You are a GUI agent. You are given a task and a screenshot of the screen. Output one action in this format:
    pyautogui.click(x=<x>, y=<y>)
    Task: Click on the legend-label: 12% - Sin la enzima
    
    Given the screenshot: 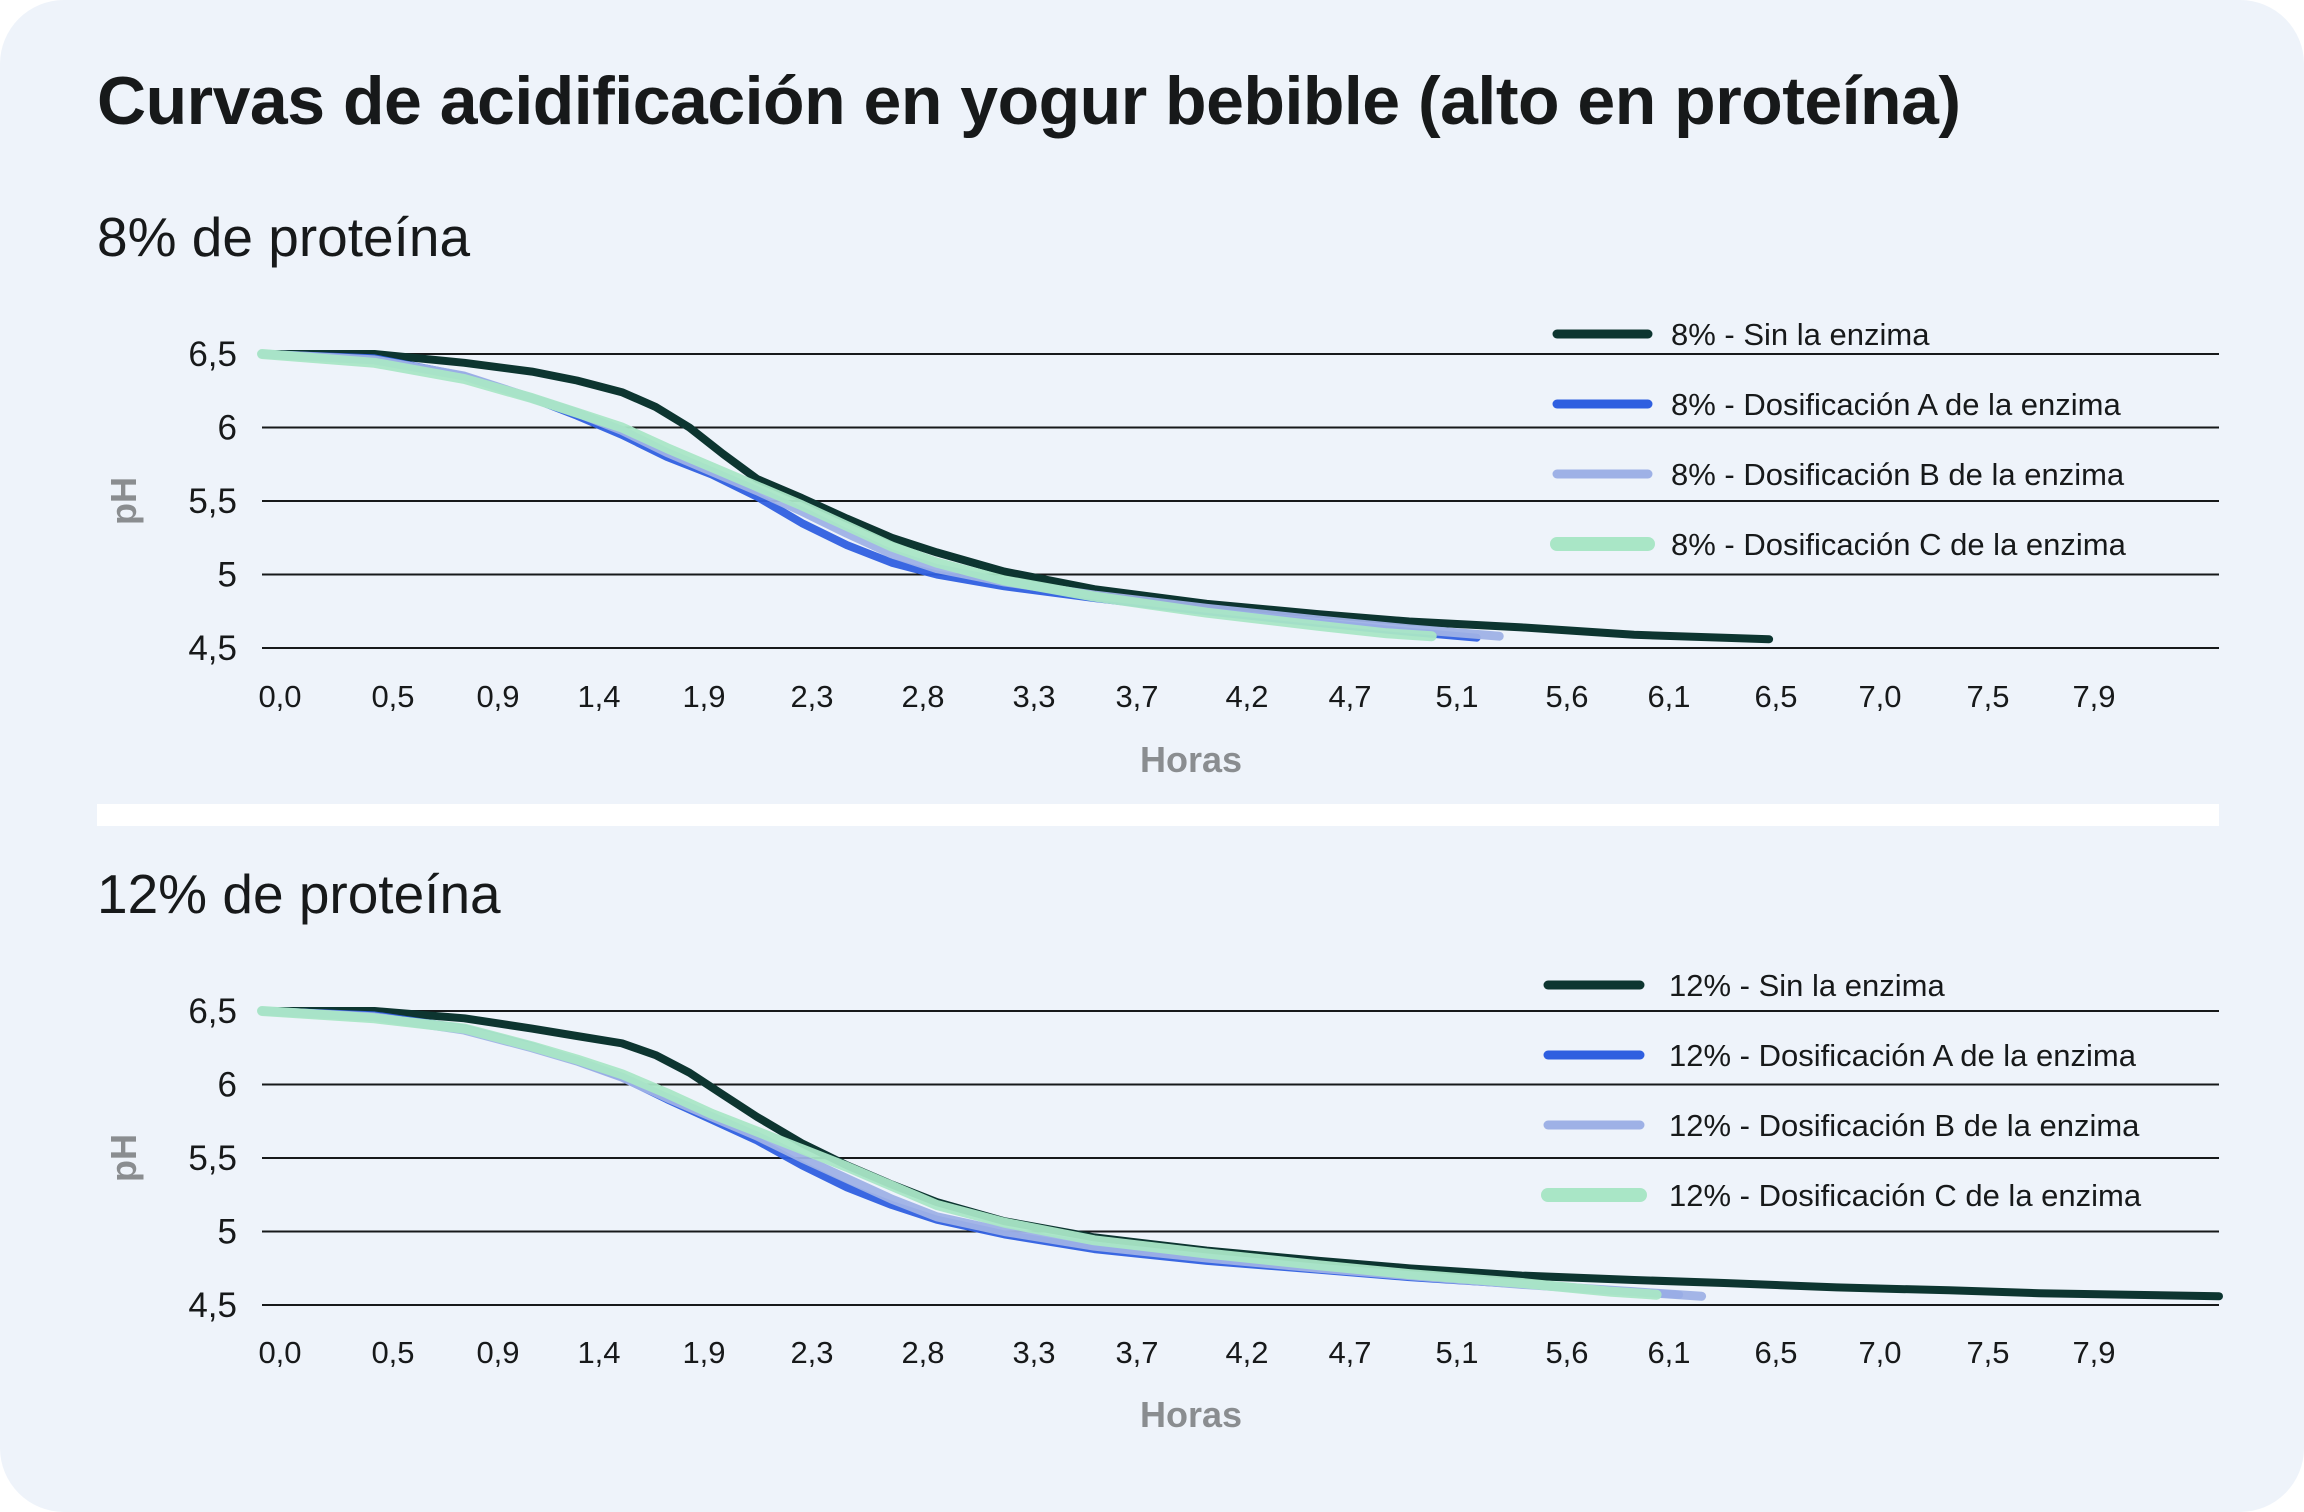 What is the action you would take?
    pyautogui.click(x=1807, y=985)
    